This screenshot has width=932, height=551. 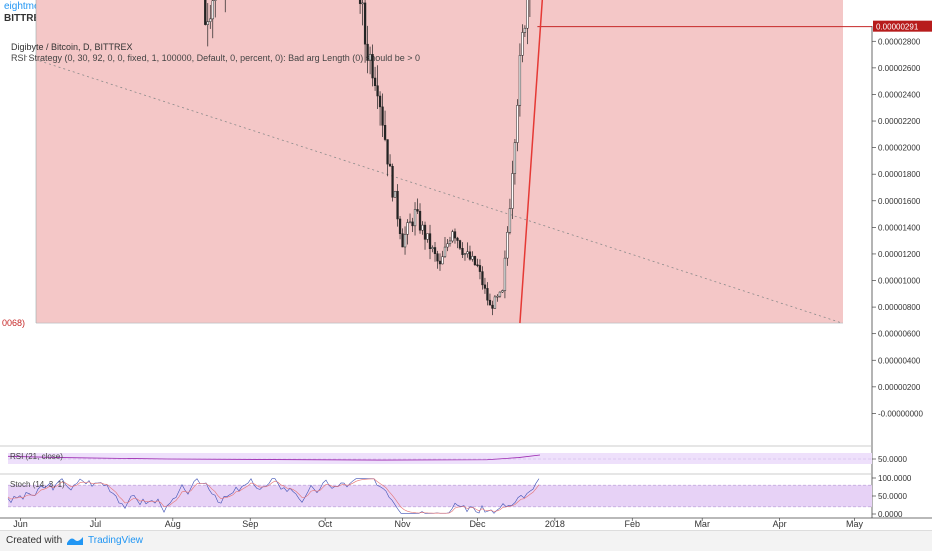 I want to click on price-change: +0.00000063 (+20.86%), so click(x=236, y=18).